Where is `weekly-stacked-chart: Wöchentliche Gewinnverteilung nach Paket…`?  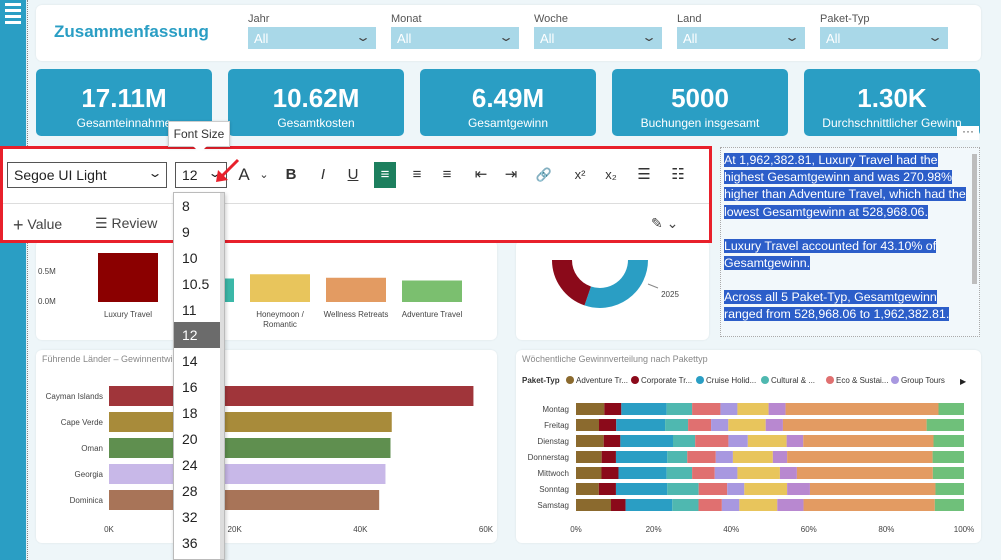
weekly-stacked-chart: Wöchentliche Gewinnverteilung nach Paket… is located at coordinates (748, 444).